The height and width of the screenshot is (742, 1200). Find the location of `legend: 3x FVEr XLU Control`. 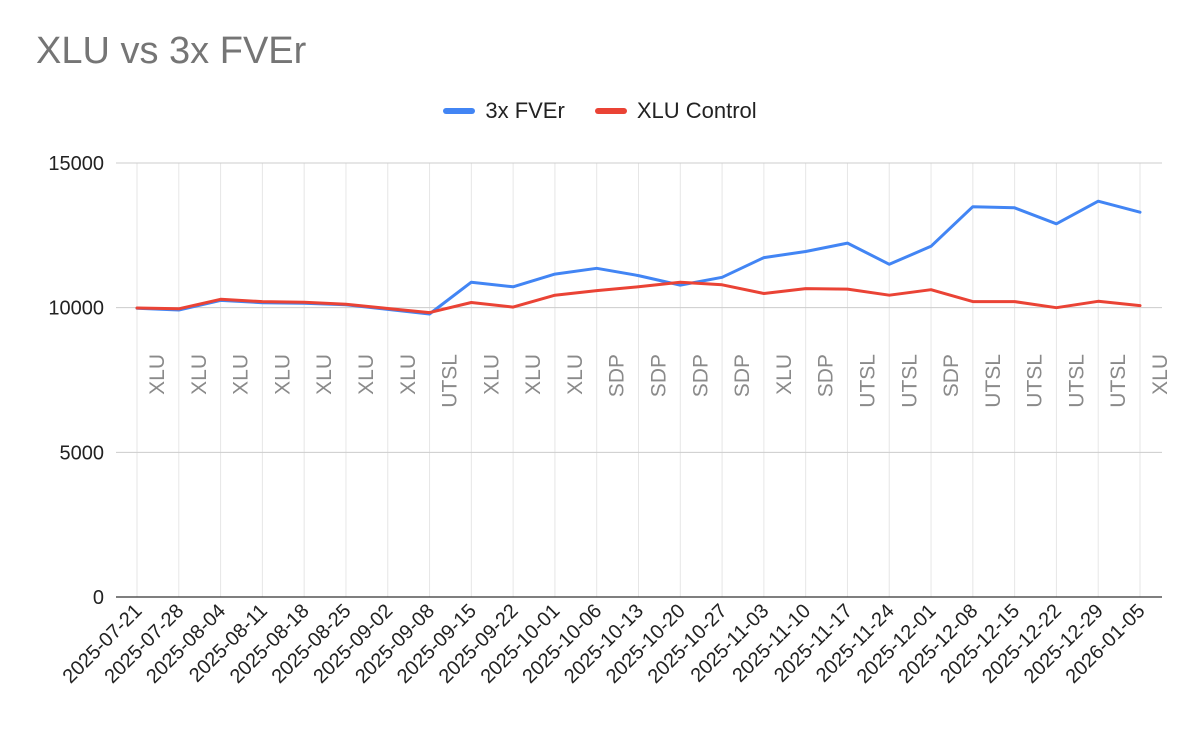

legend: 3x FVEr XLU Control is located at coordinates (600, 111).